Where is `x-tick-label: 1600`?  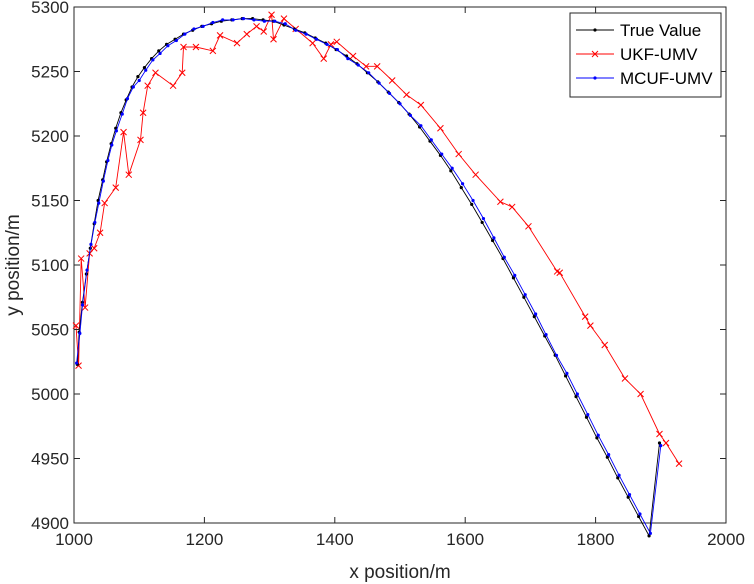 x-tick-label: 1600 is located at coordinates (465, 539).